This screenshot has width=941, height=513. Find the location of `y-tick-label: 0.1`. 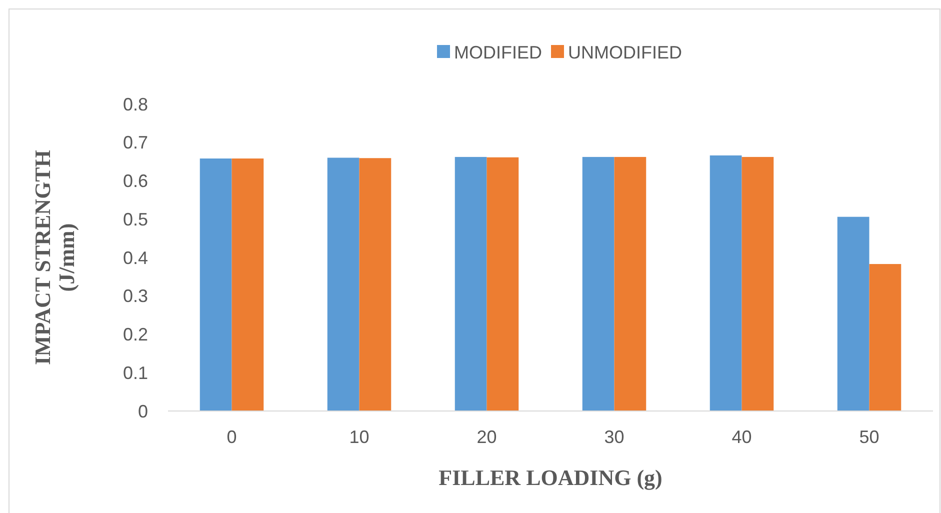

y-tick-label: 0.1 is located at coordinates (135, 372).